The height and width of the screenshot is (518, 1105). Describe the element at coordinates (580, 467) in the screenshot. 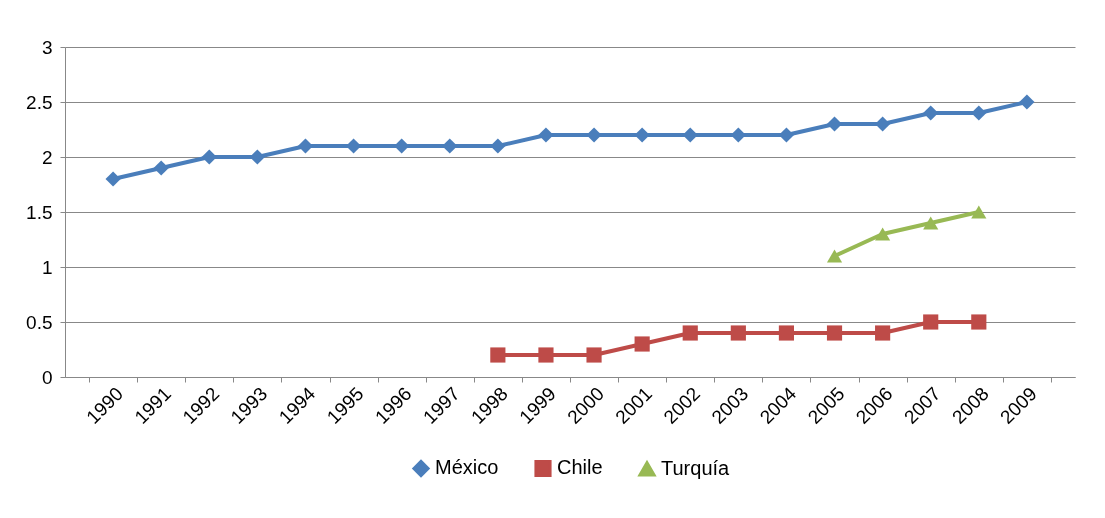

I see `legend-label: Chile` at that location.